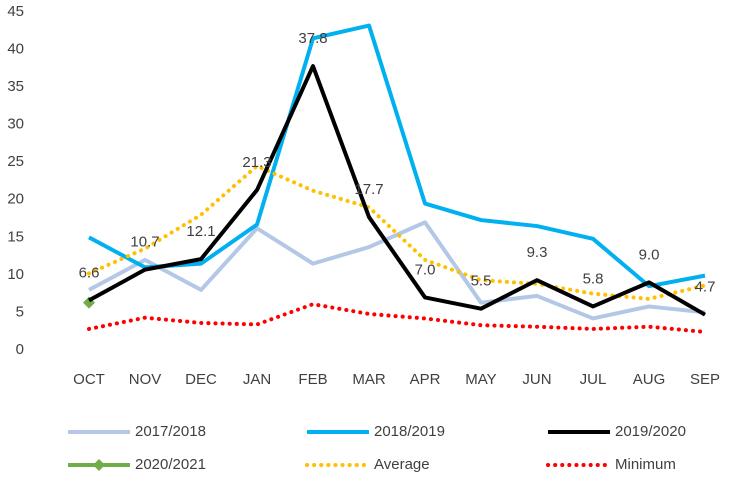 This screenshot has width=731, height=477. Describe the element at coordinates (201, 379) in the screenshot. I see `x-tick-label: DEC` at that location.